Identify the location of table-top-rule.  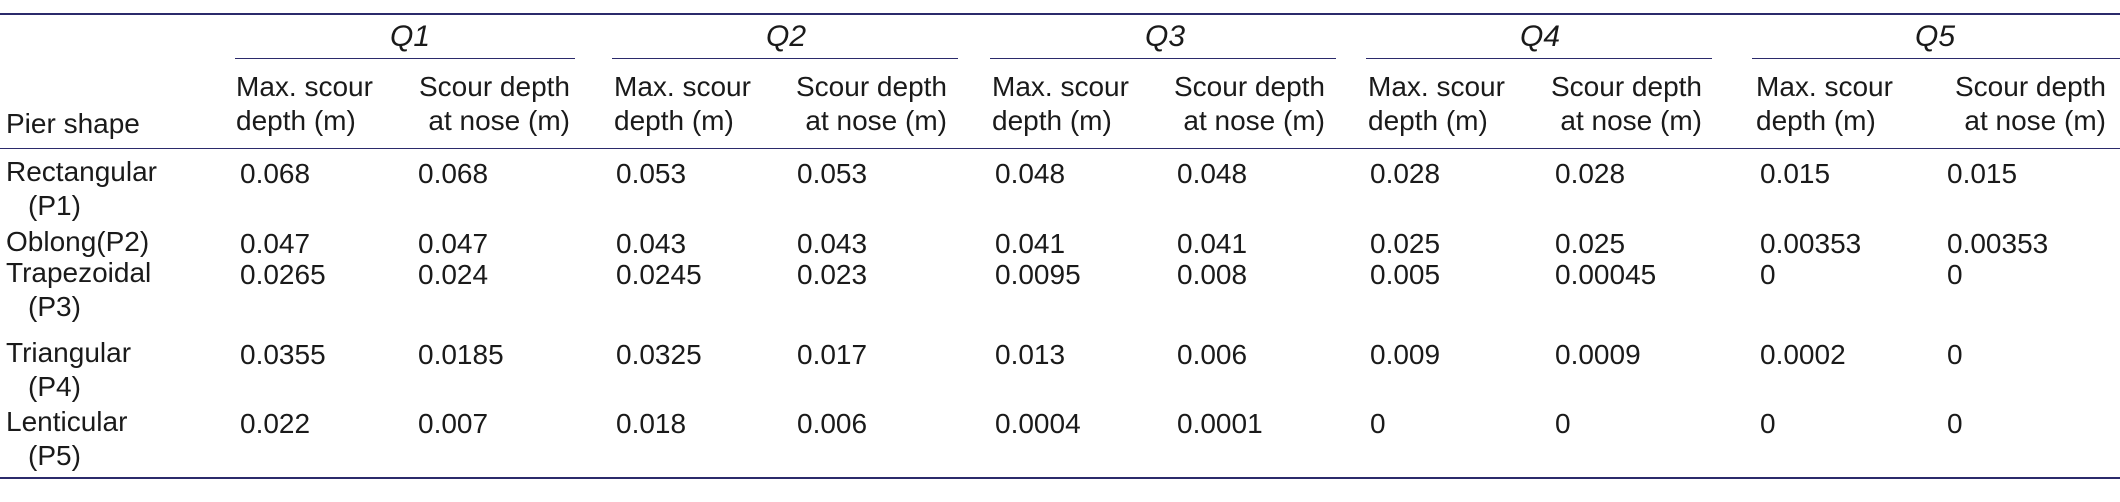
(1060, 14).